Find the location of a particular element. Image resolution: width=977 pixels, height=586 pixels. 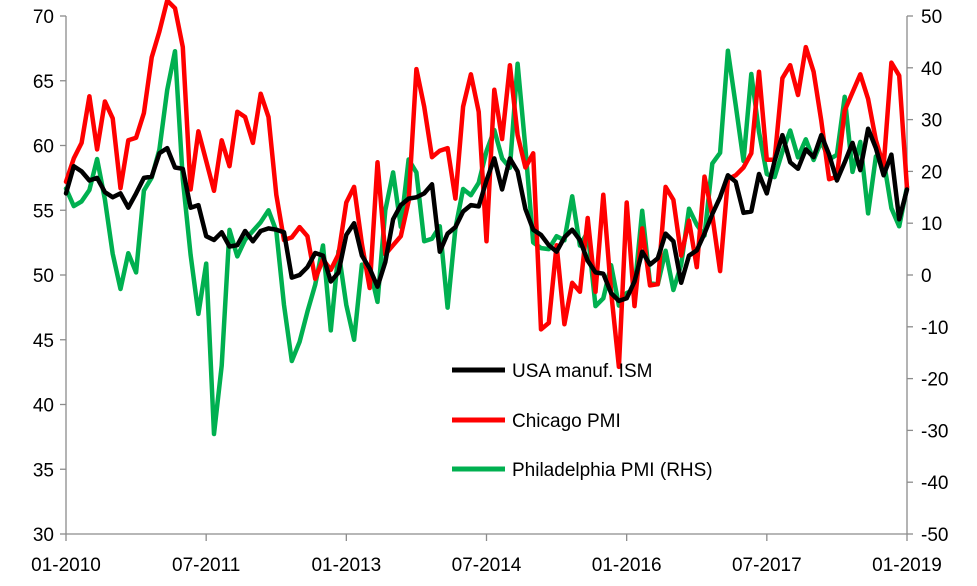

y-right-tick-label: -20 is located at coordinates (934, 380).